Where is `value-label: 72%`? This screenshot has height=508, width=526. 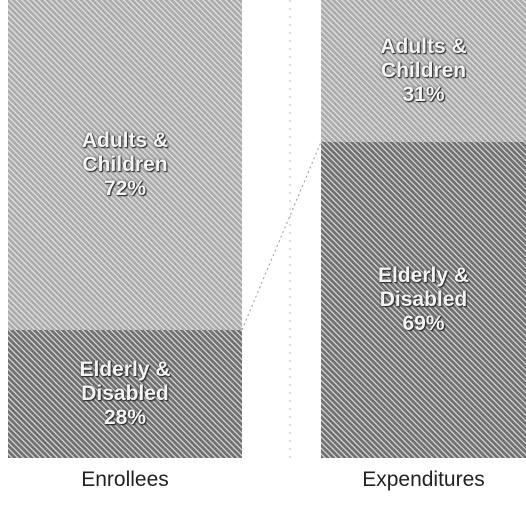 value-label: 72% is located at coordinates (125, 188).